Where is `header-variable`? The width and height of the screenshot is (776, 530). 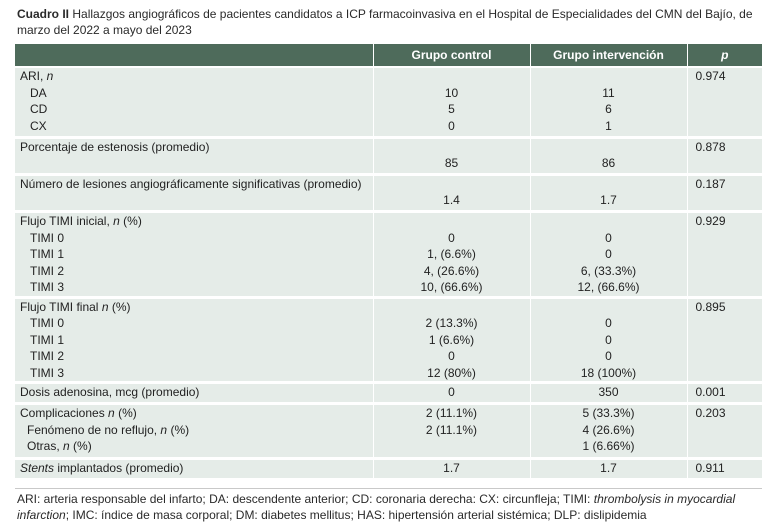
header-variable is located at coordinates (194, 55).